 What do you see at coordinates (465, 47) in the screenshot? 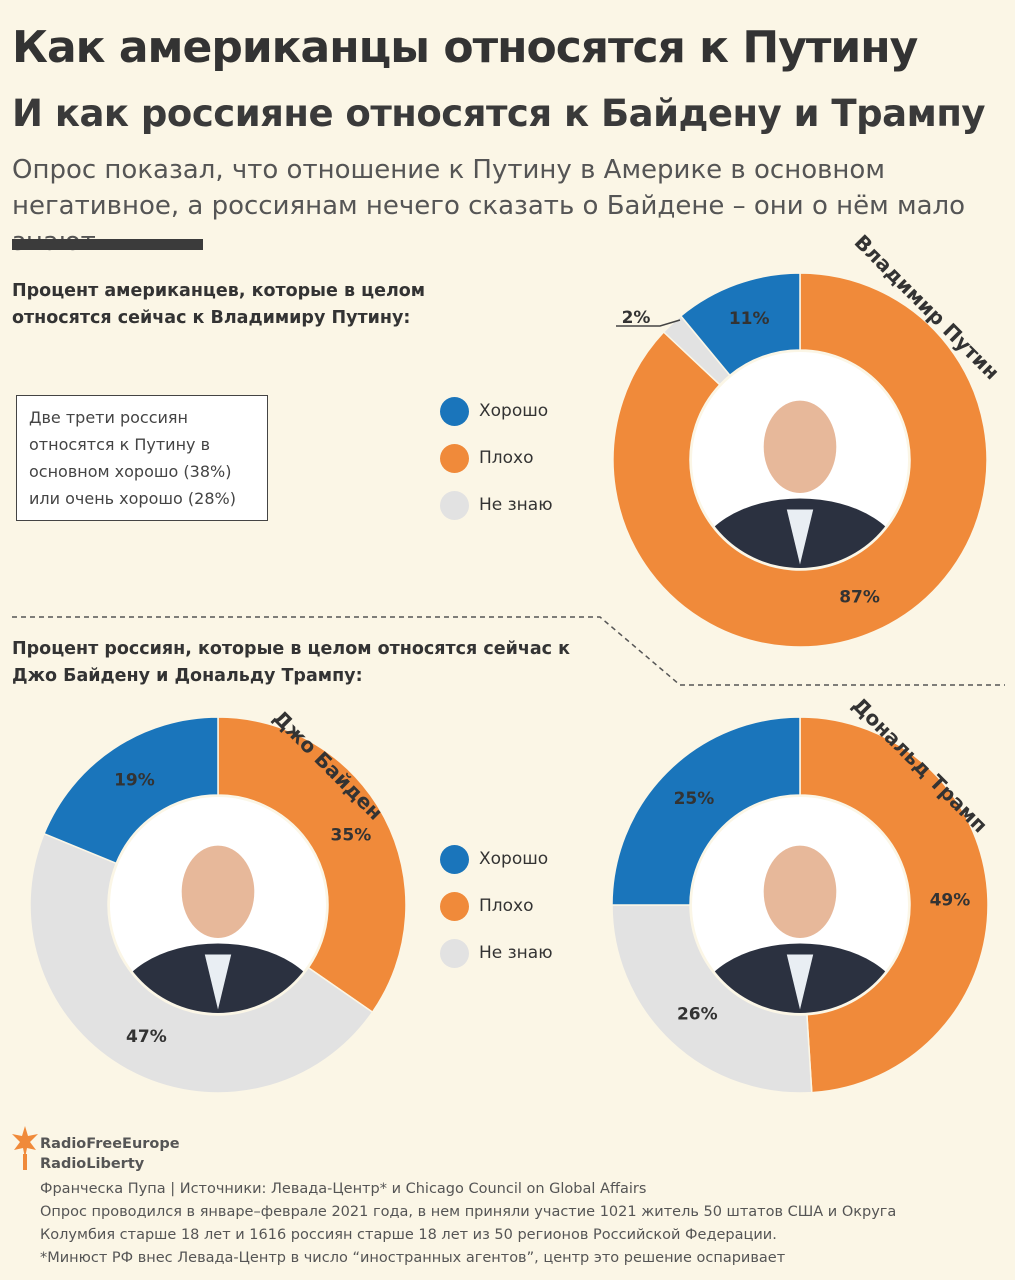
I see `page-title: Как американцы относятся к Путину` at bounding box center [465, 47].